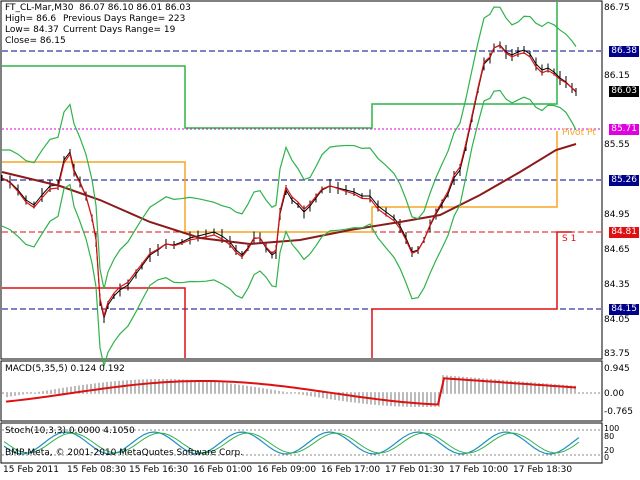 The image size is (640, 480). What do you see at coordinates (94, 322) in the screenshot?
I see `support-step-line` at bounding box center [94, 322].